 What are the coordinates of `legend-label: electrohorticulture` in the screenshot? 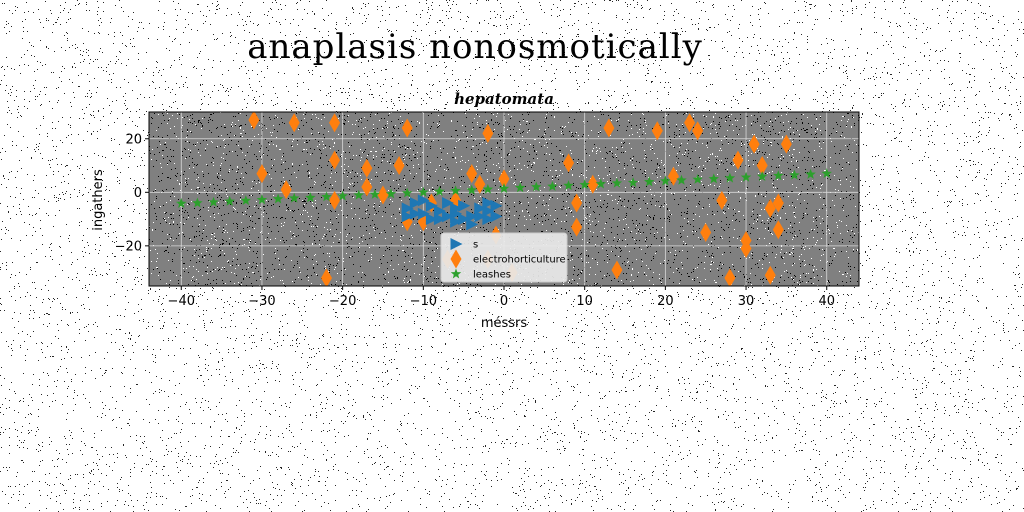 It's located at (519, 260).